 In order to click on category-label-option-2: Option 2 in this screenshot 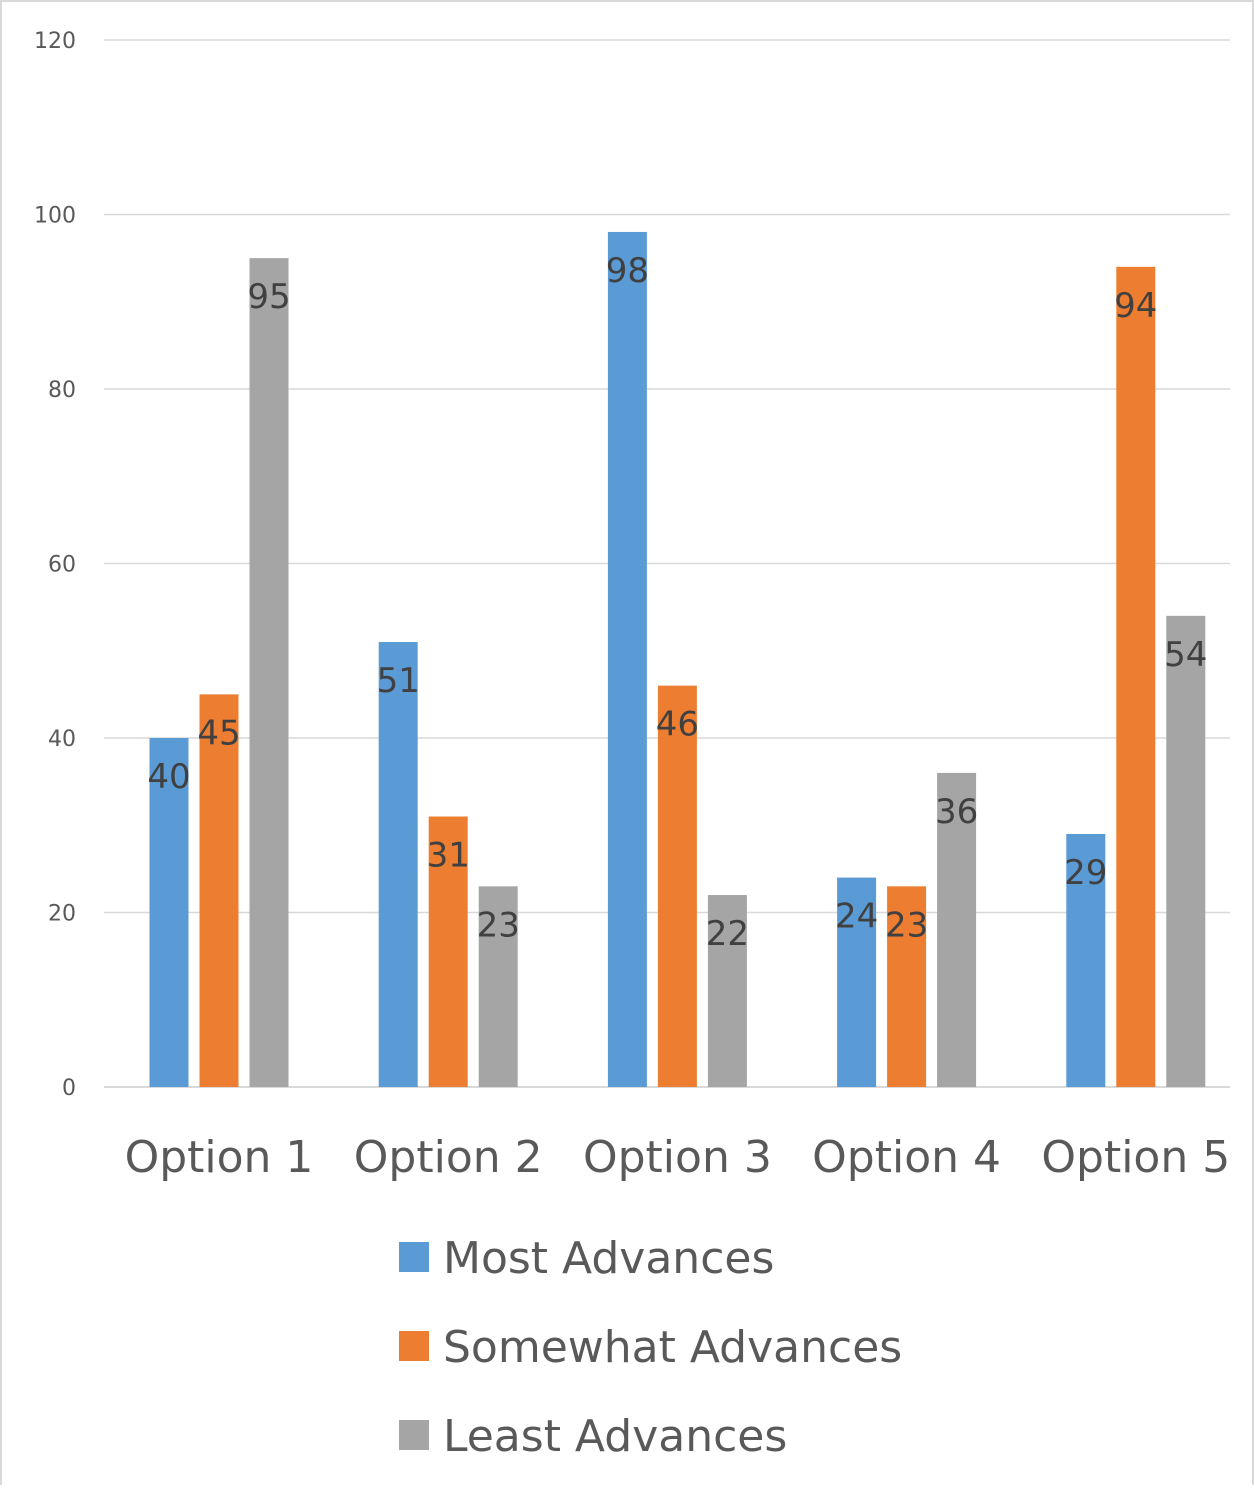, I will do `click(448, 1157)`.